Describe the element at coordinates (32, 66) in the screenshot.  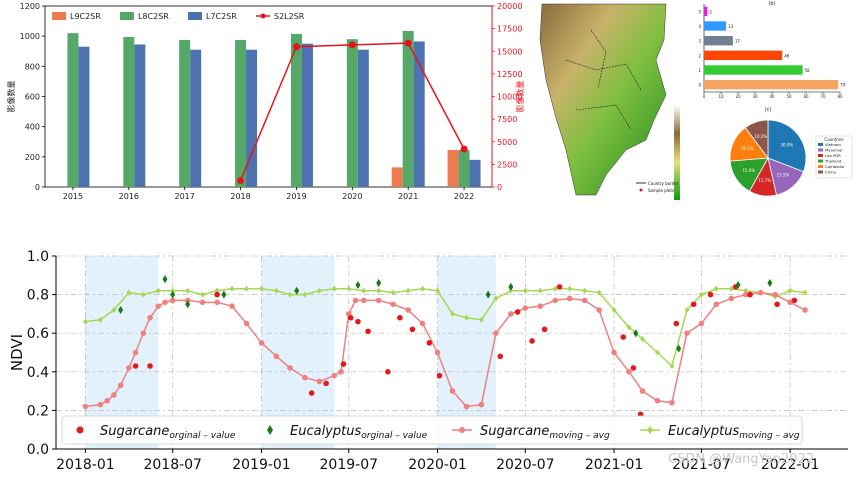
I see `y-tick-label: 800` at that location.